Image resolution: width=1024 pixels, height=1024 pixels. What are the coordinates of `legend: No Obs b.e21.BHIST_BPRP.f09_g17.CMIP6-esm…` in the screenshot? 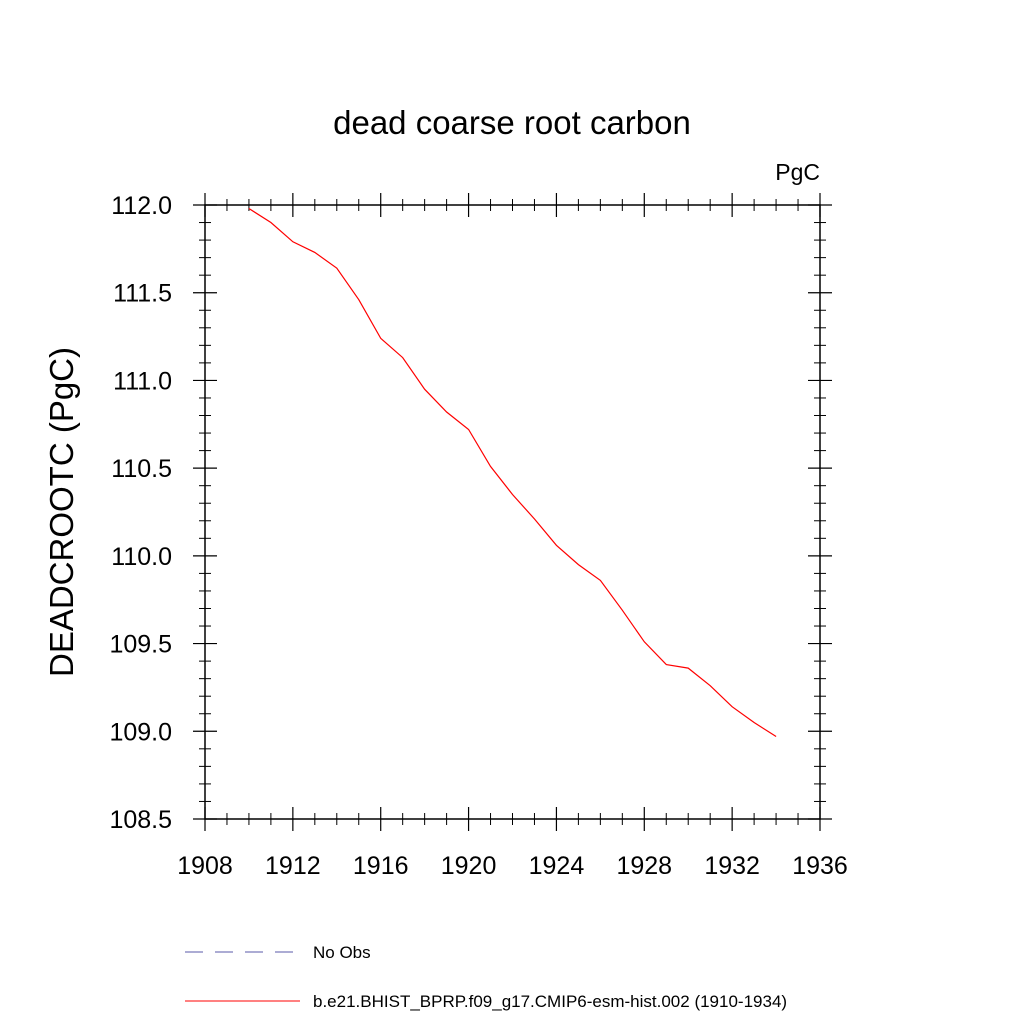 It's located at (486, 977).